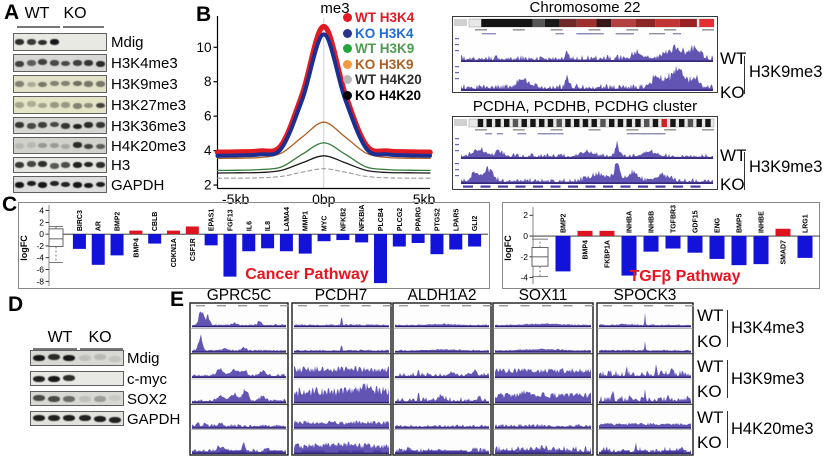  What do you see at coordinates (456, 220) in the screenshot?
I see `gene-label: LPAR5` at bounding box center [456, 220].